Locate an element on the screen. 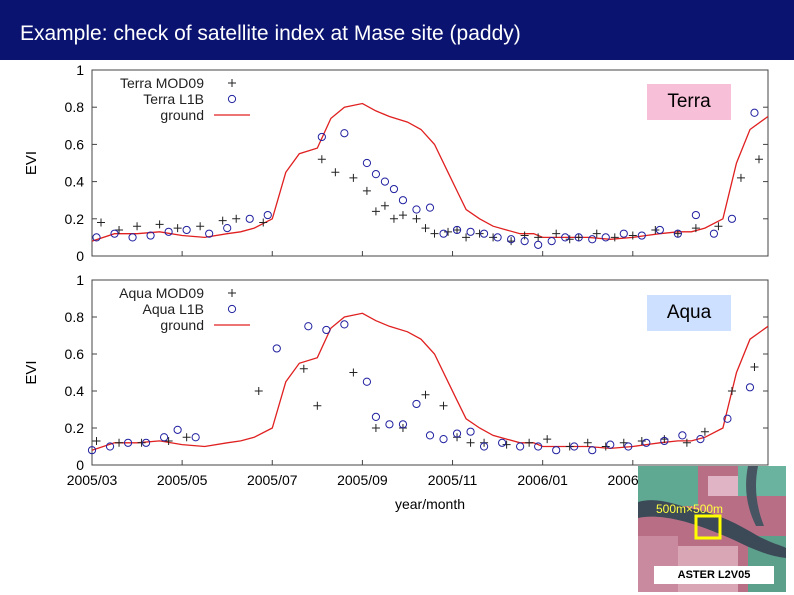  aqua-legend-label: Aqua L1B is located at coordinates (174, 309).